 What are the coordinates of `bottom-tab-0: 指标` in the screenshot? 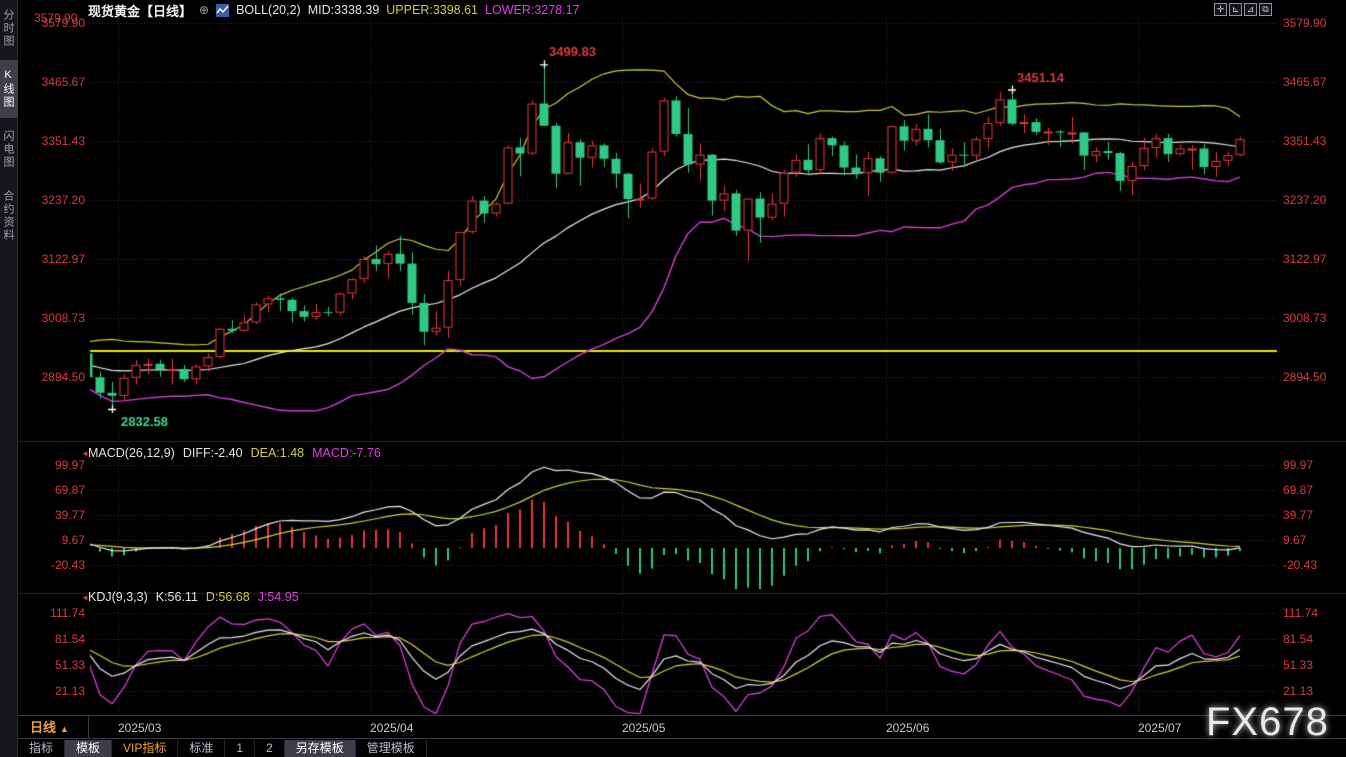 It's located at (42, 748).